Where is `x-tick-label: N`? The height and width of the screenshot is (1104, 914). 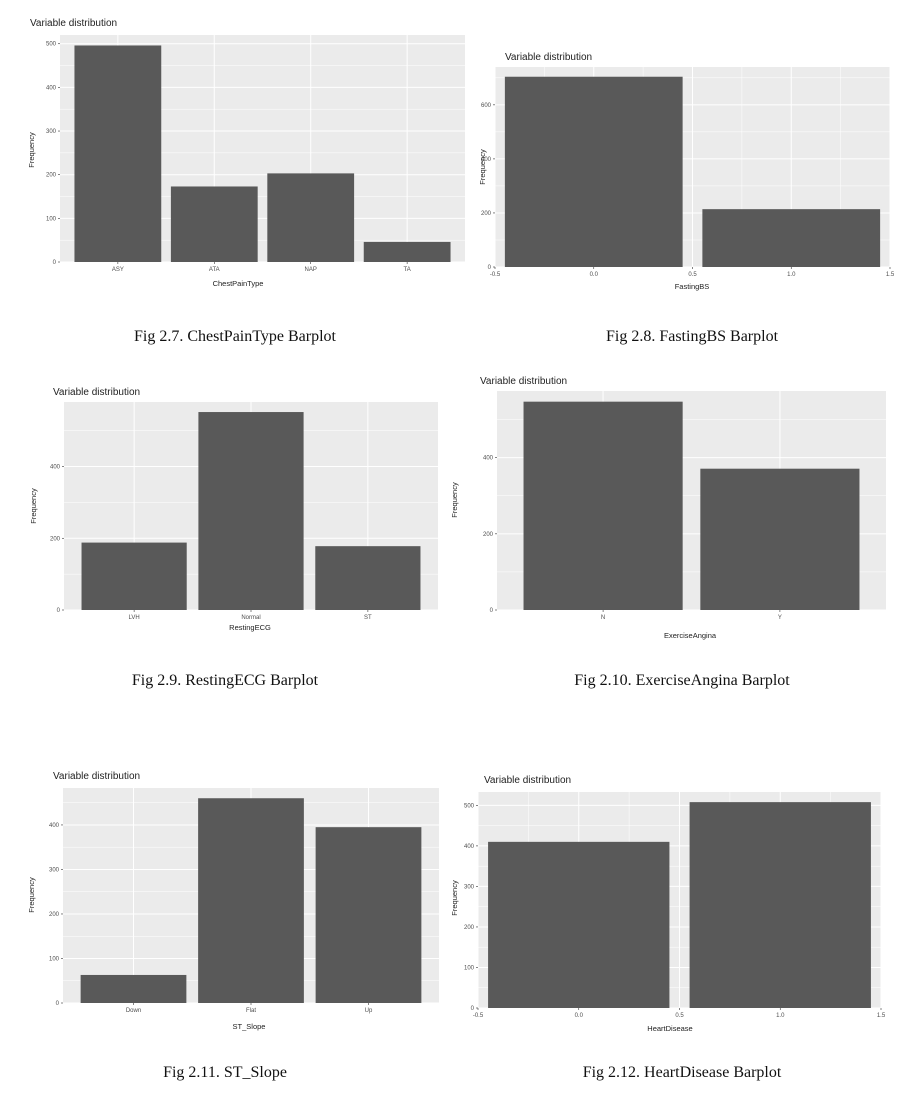 x-tick-label: N is located at coordinates (603, 618).